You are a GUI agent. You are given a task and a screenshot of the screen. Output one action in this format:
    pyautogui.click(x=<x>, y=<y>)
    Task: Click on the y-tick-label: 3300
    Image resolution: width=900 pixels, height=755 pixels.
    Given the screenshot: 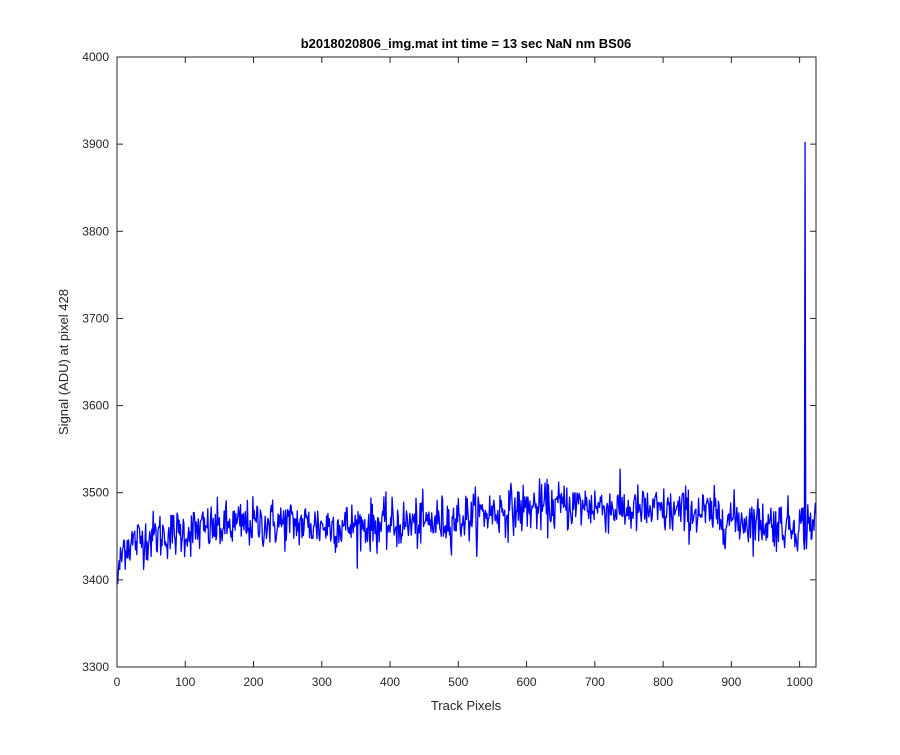 What is the action you would take?
    pyautogui.click(x=95, y=667)
    